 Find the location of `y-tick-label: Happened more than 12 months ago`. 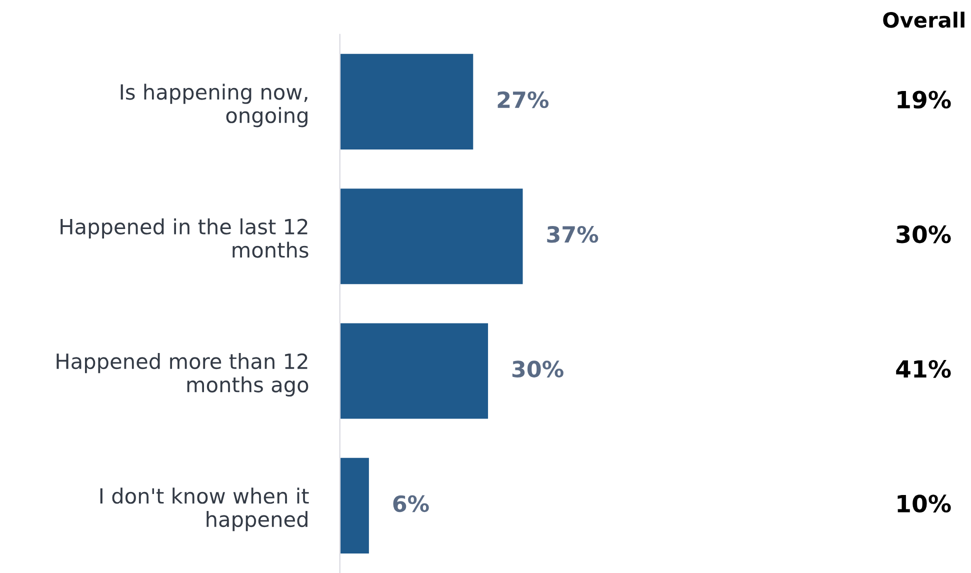

y-tick-label: Happened more than 12 months ago is located at coordinates (182, 375).